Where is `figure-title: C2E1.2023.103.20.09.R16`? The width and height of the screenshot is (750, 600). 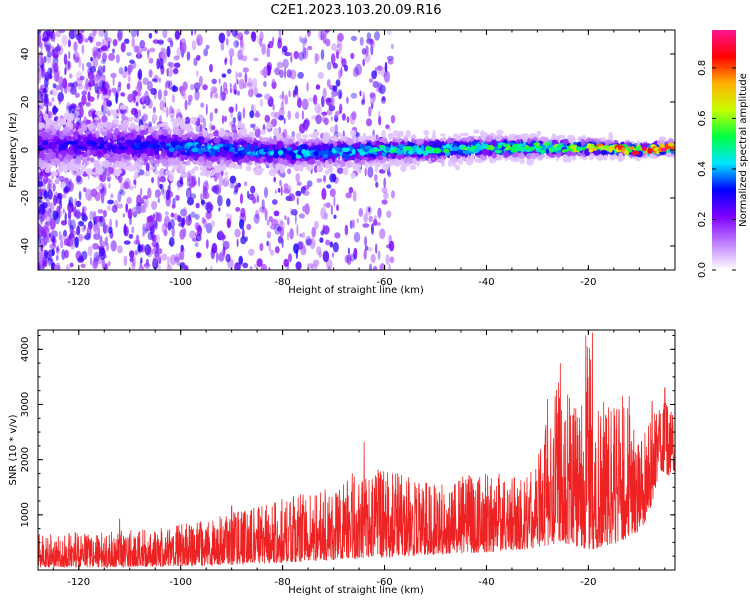 figure-title: C2E1.2023.103.20.09.R16 is located at coordinates (355, 10).